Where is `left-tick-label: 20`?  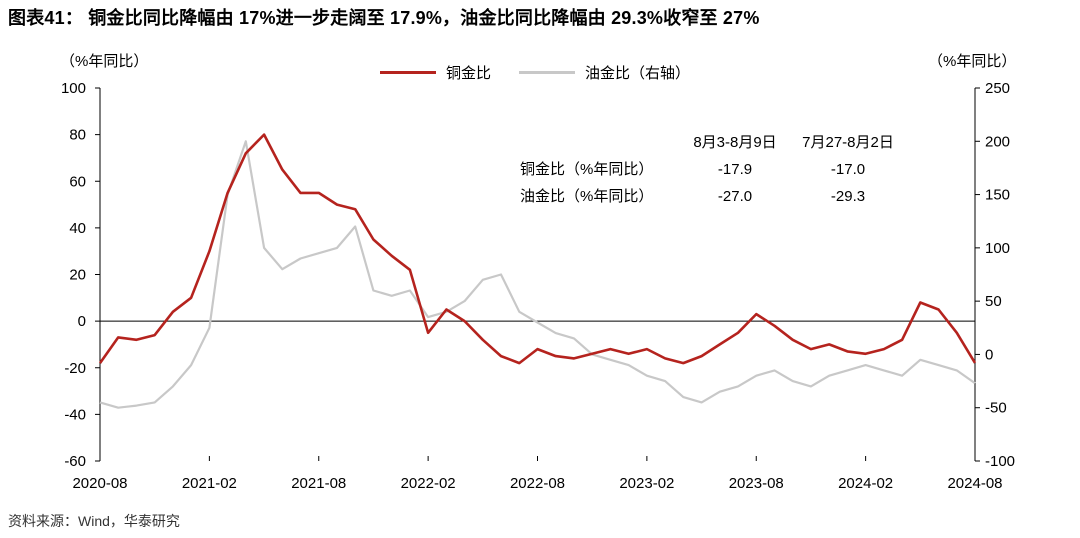 left-tick-label: 20 is located at coordinates (77, 275).